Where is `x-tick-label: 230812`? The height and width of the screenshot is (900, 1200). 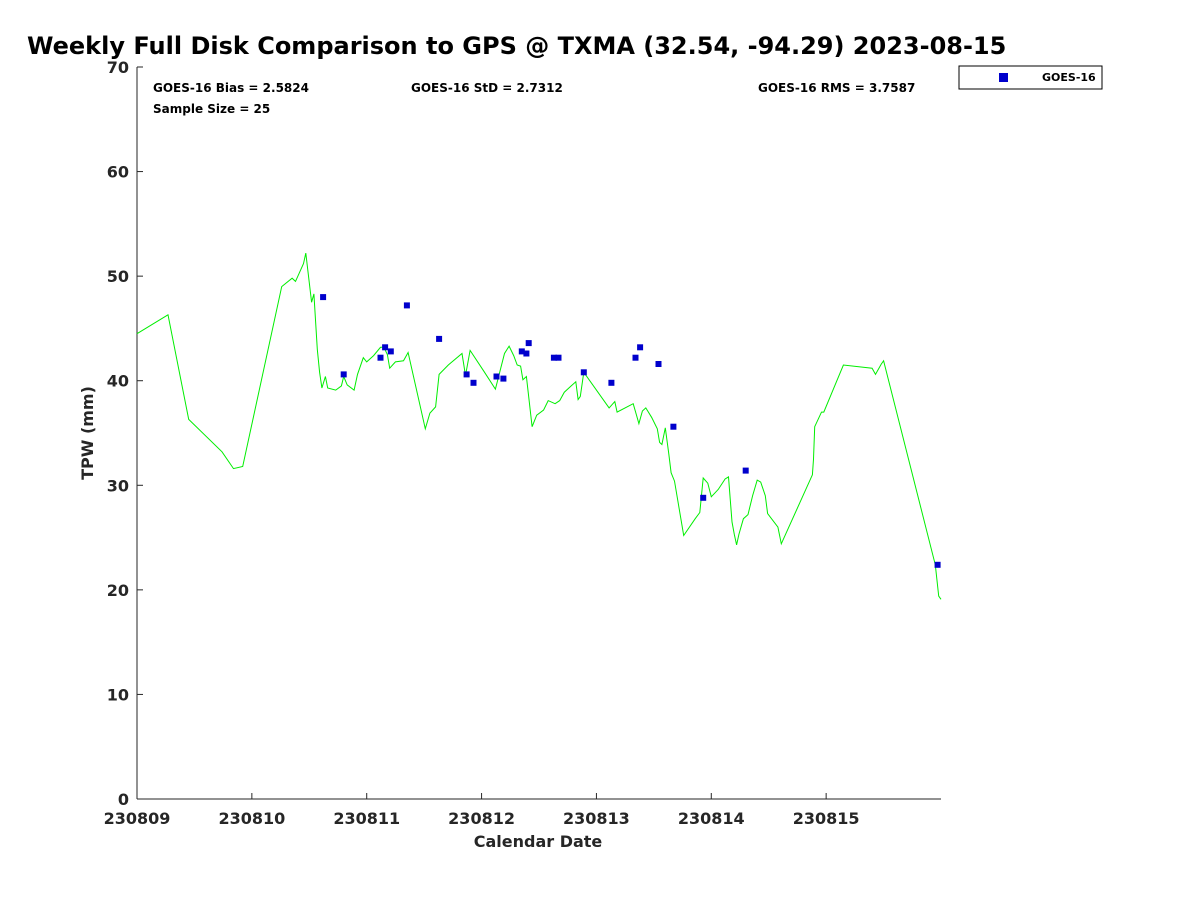 x-tick-label: 230812 is located at coordinates (481, 818).